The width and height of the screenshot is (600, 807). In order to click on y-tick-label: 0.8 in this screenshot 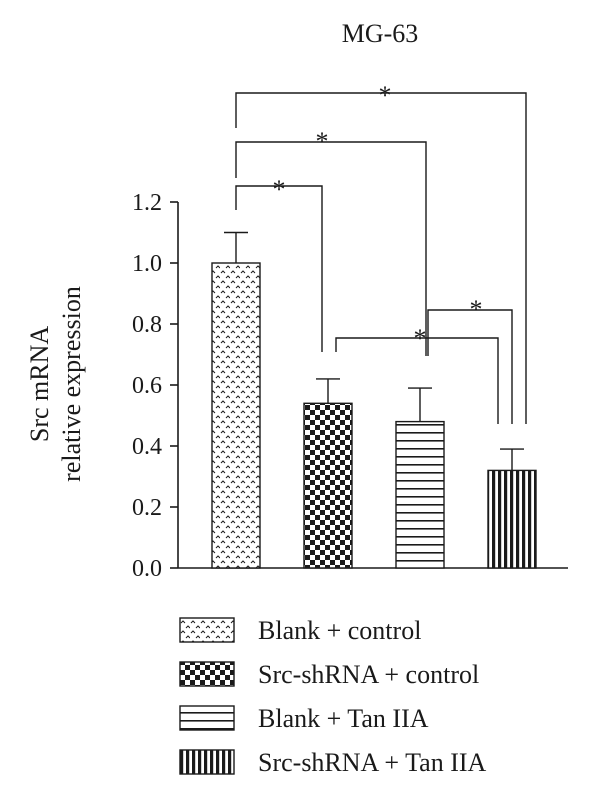, I will do `click(147, 325)`.